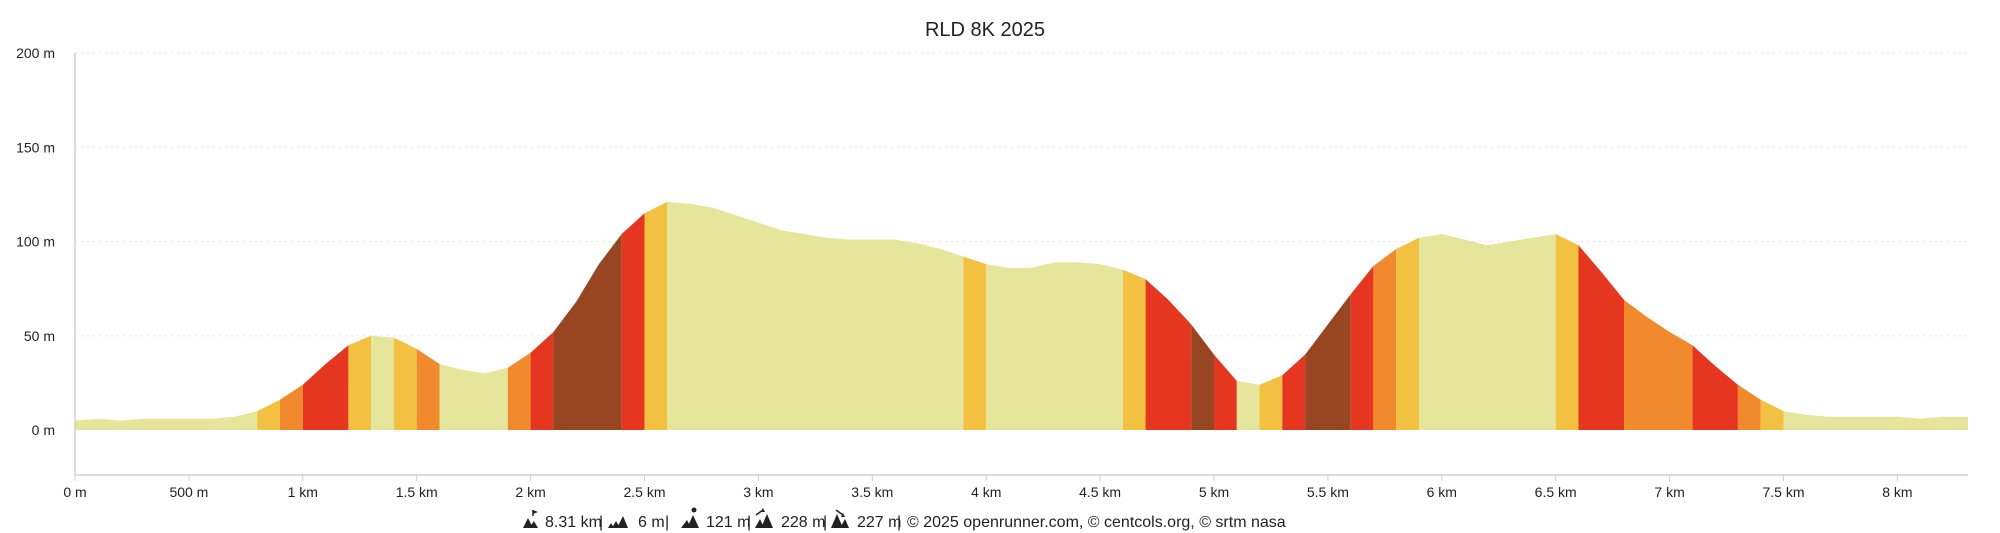 The image size is (2000, 533). I want to click on chart-title: RLD 8K 2025, so click(985, 30).